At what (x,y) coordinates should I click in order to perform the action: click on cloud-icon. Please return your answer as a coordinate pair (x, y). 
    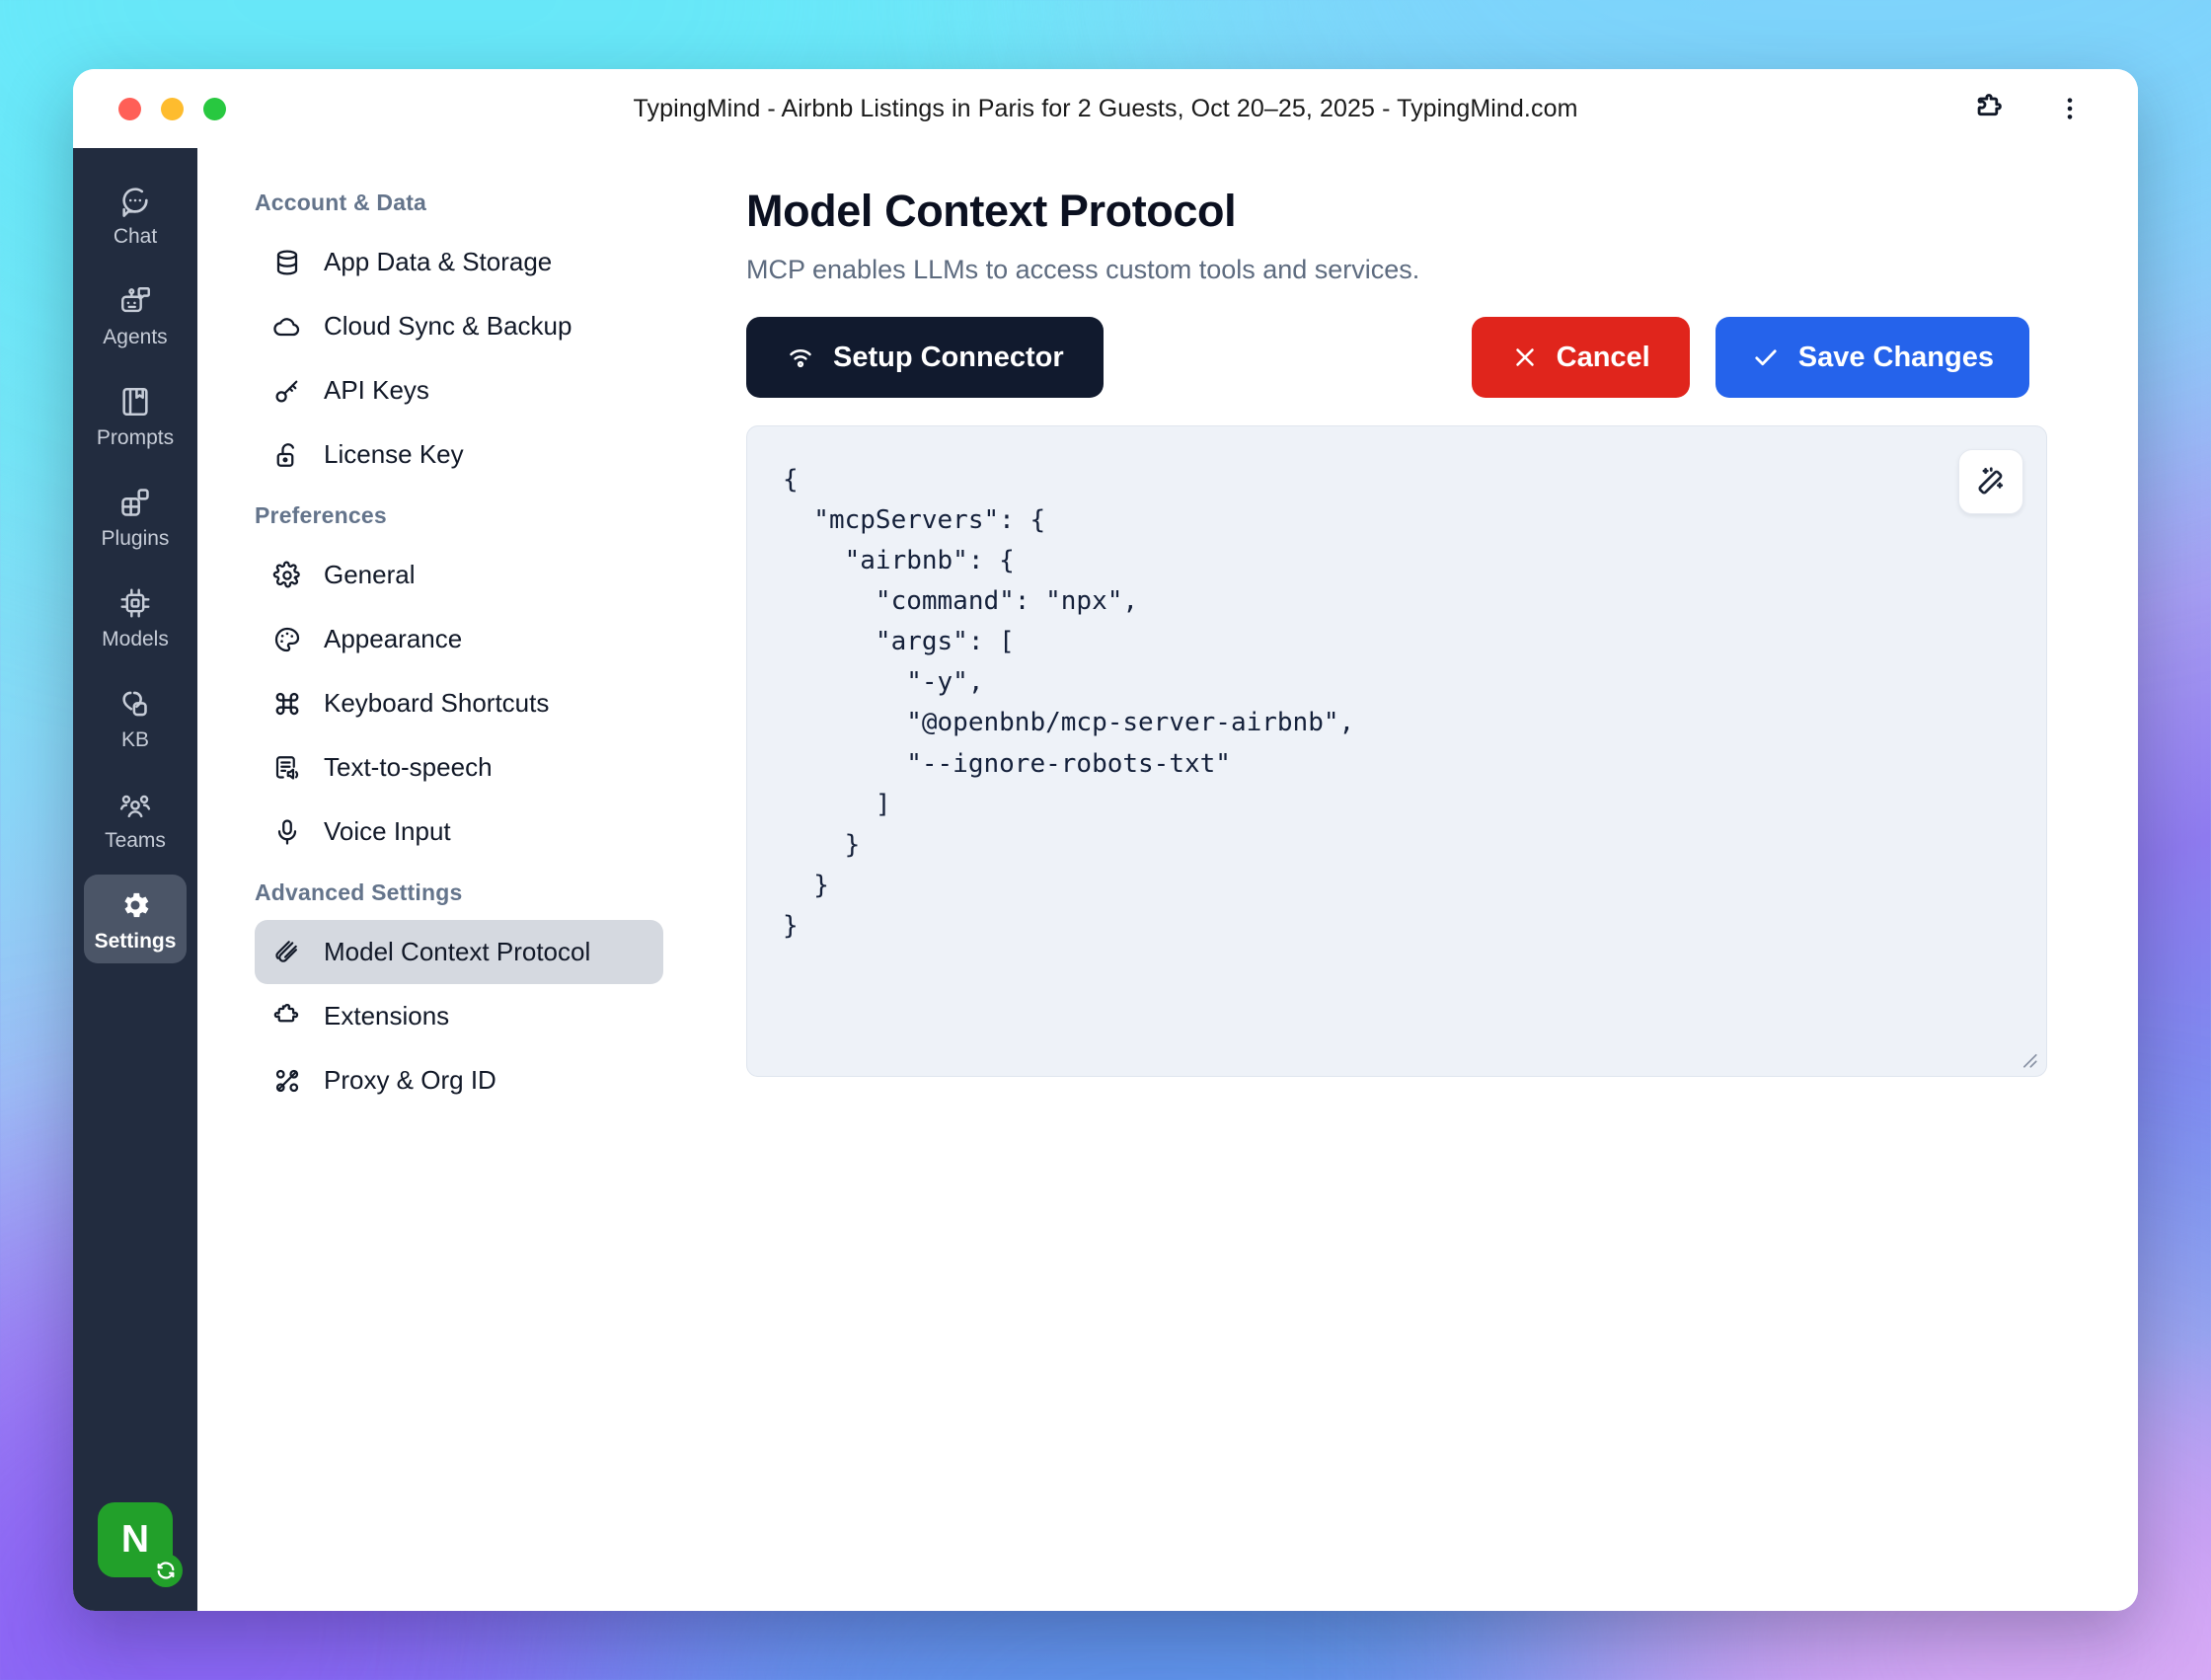
    Looking at the image, I should click on (287, 327).